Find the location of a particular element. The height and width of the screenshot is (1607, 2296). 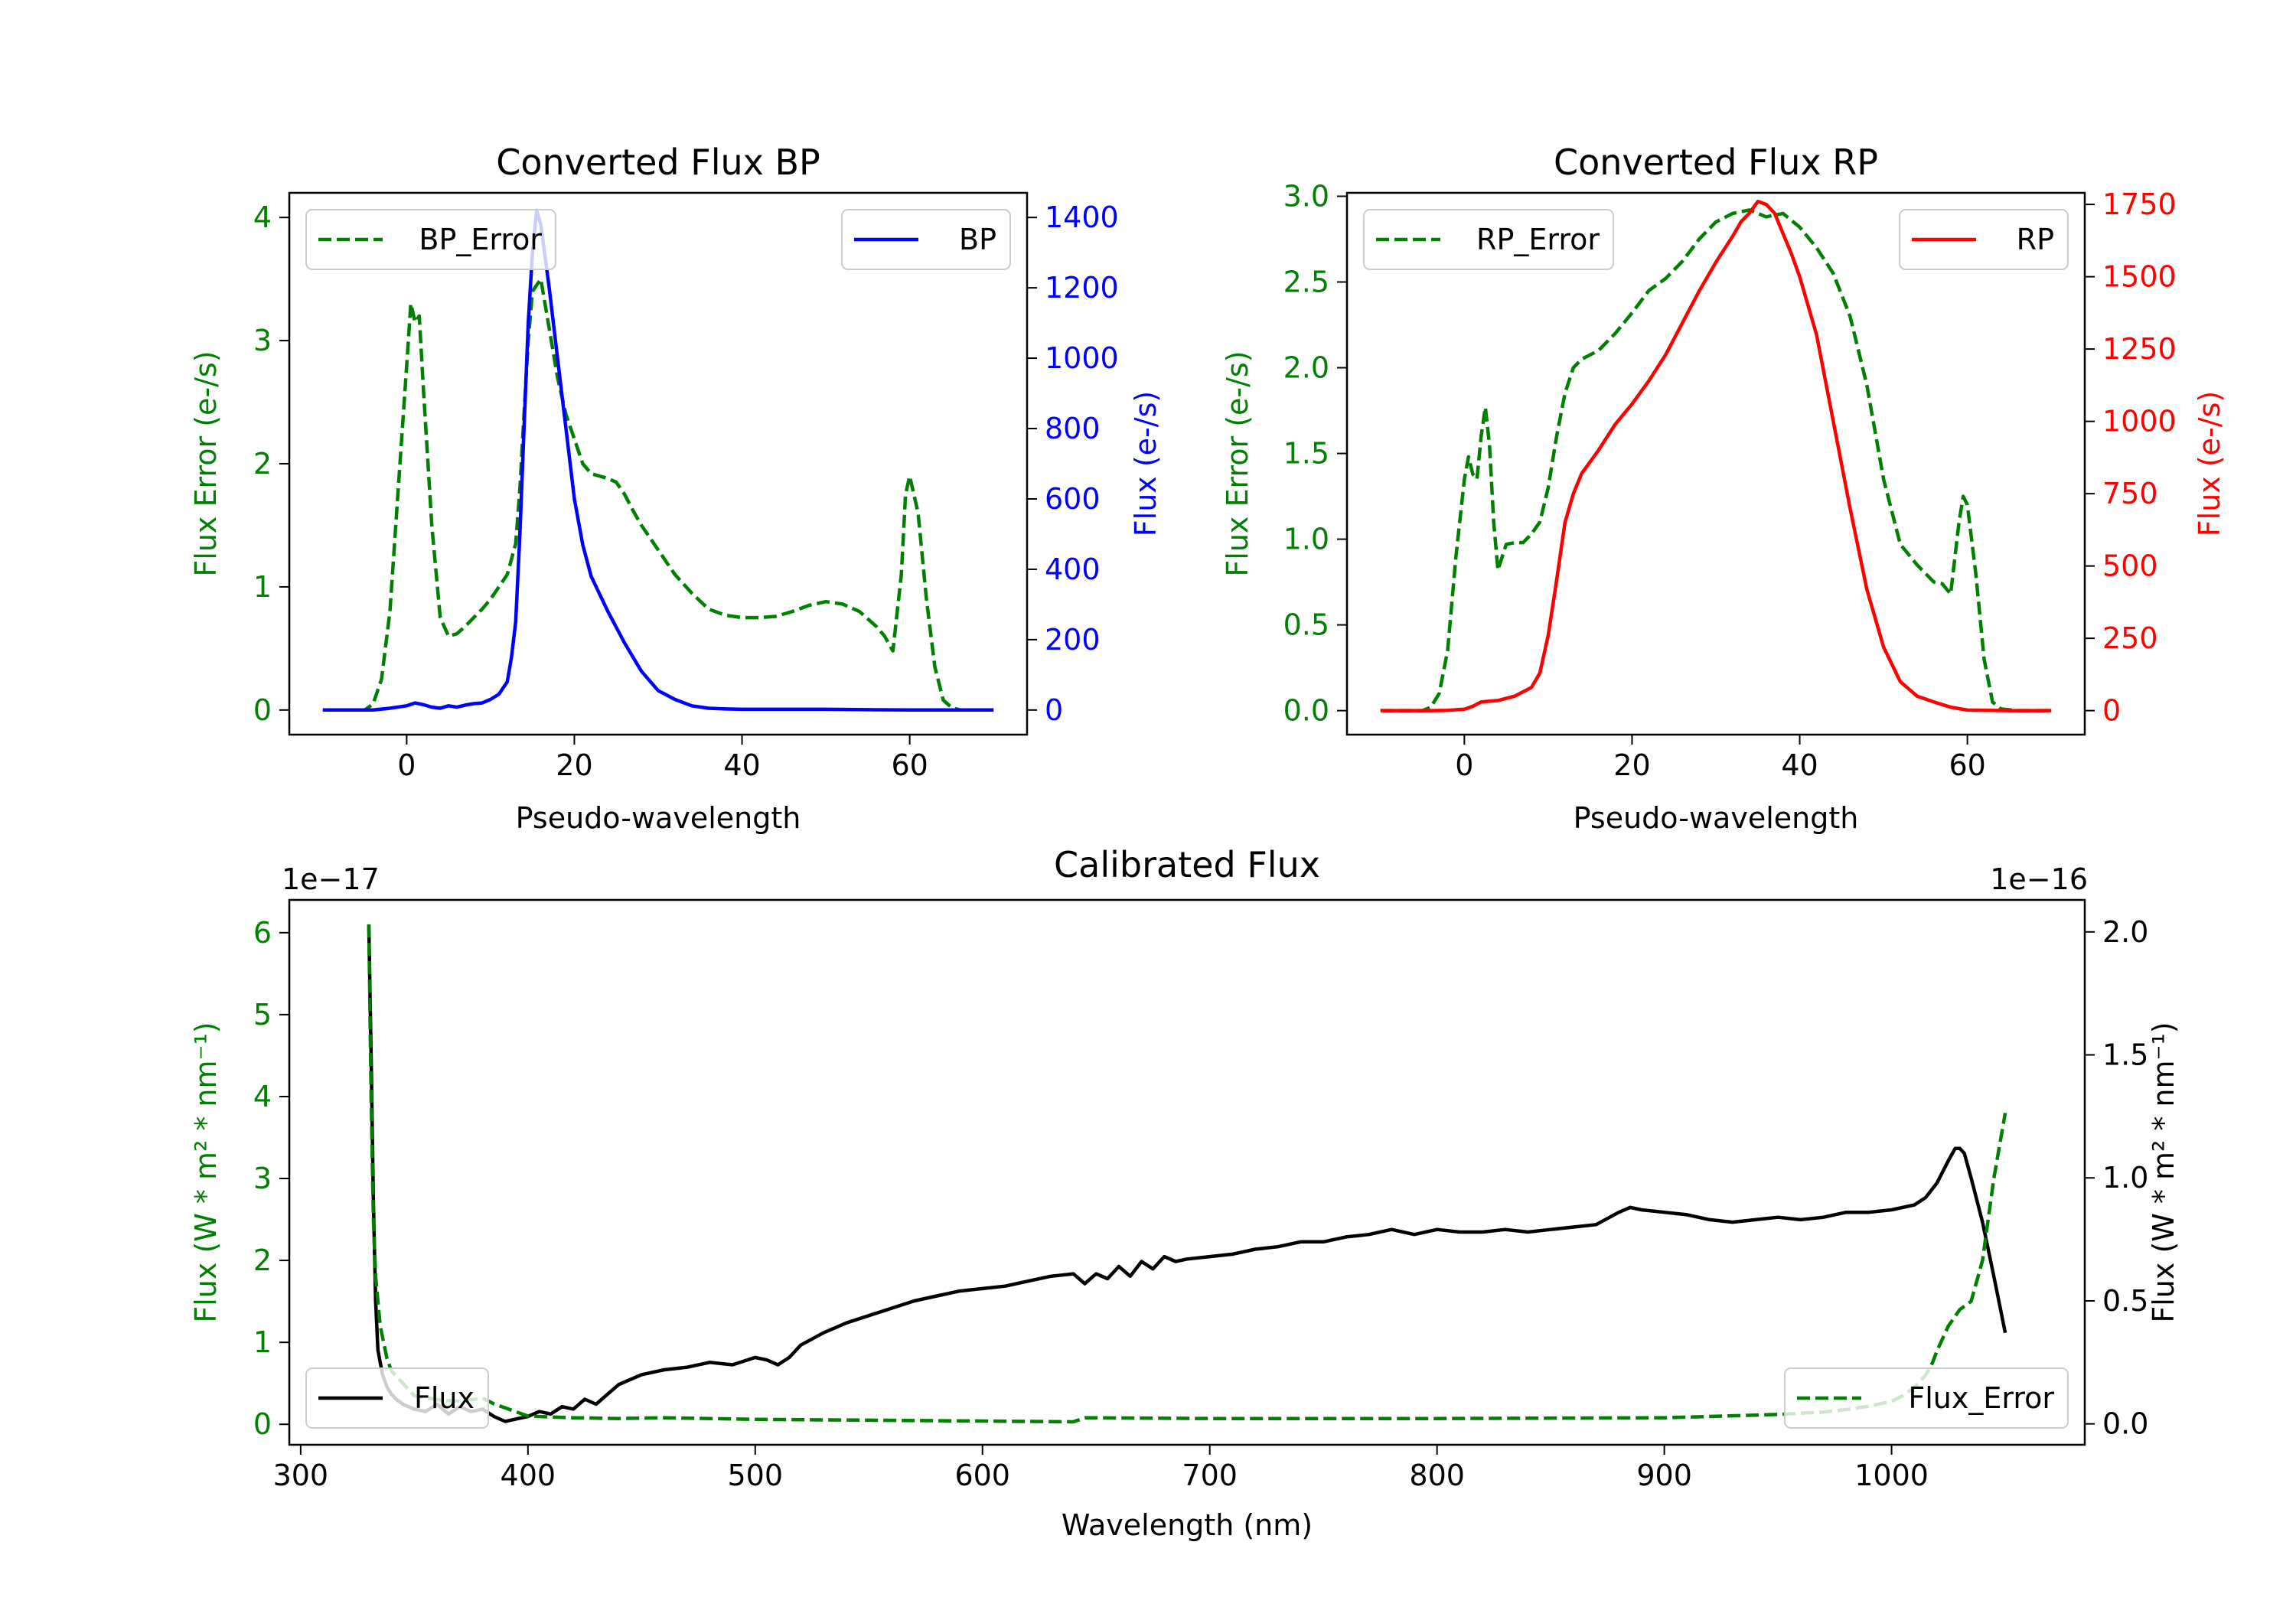

y-right-tick-label: 0.5 is located at coordinates (2125, 1301).